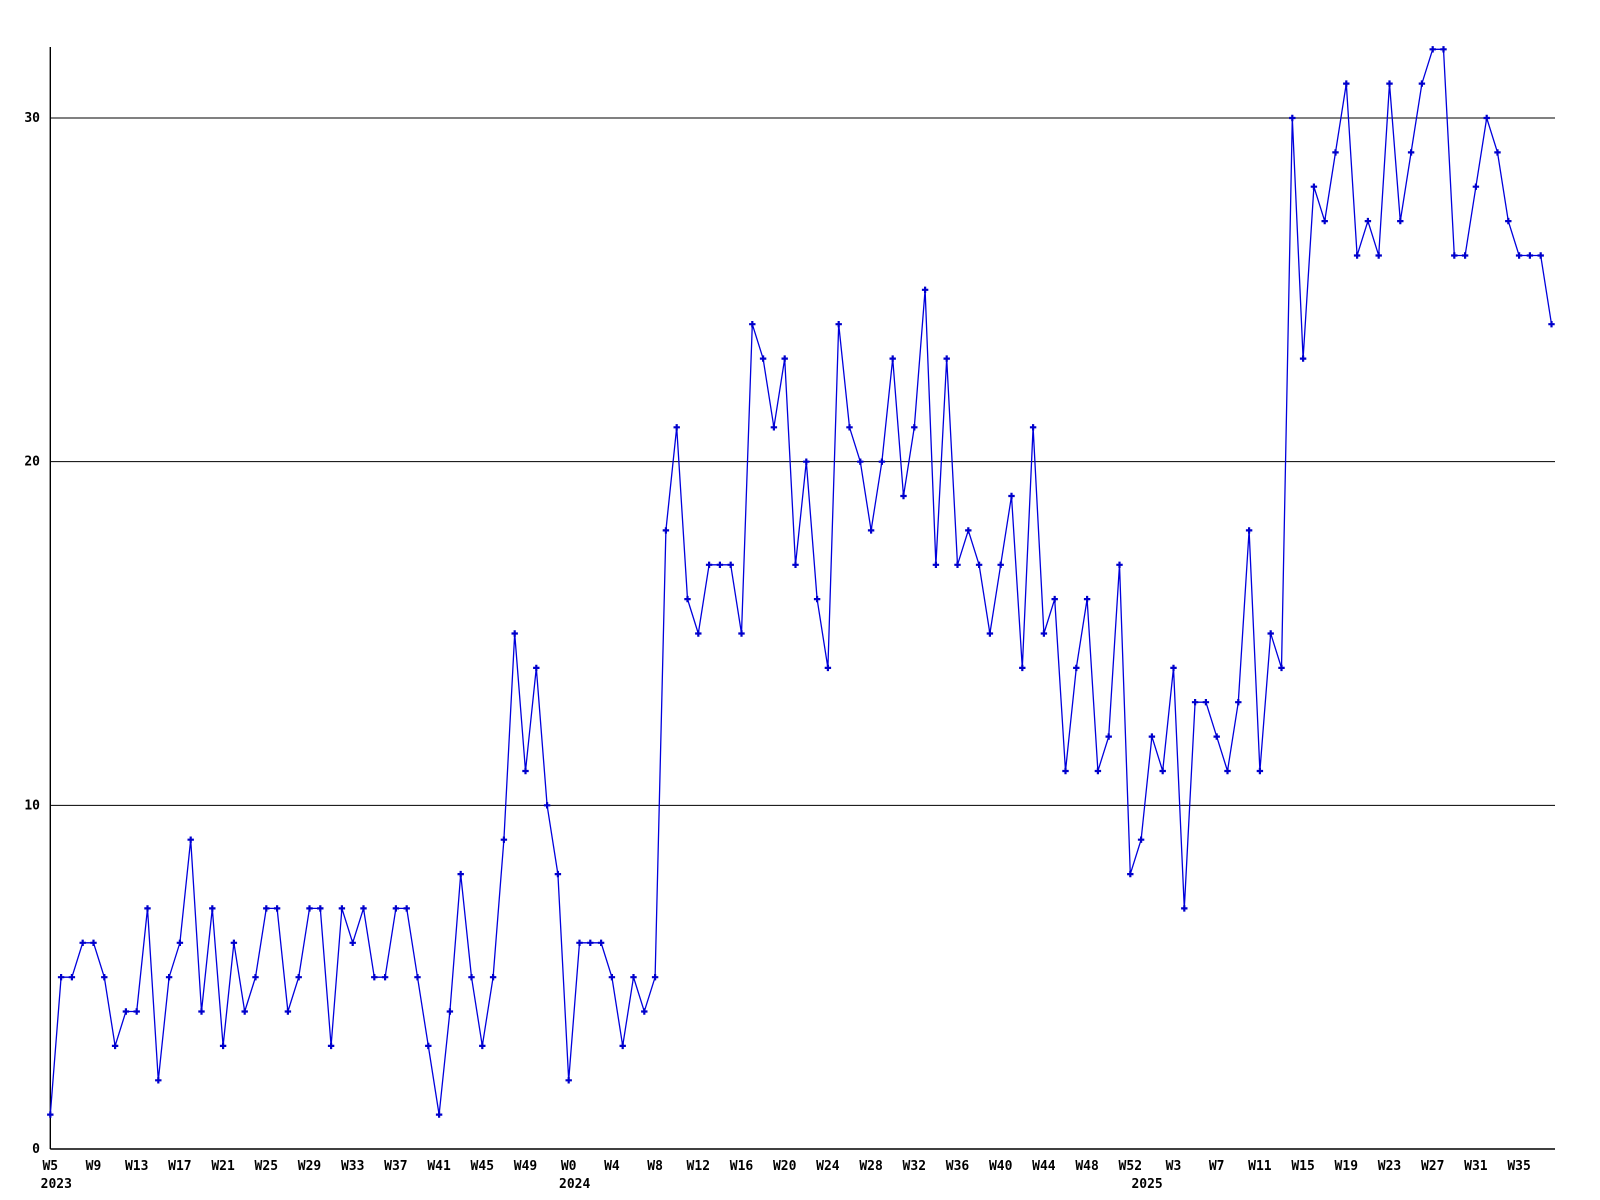 The height and width of the screenshot is (1200, 1600). Describe the element at coordinates (36, 1149) in the screenshot. I see `y-axis-label-0: 0` at that location.